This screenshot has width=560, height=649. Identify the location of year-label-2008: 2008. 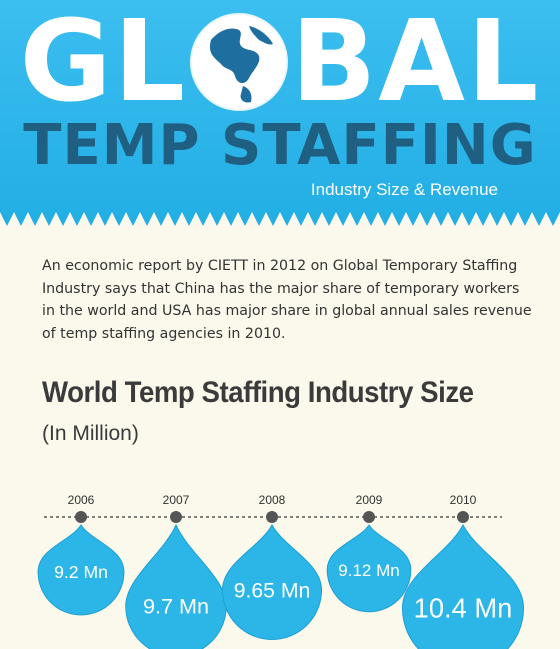
(272, 500).